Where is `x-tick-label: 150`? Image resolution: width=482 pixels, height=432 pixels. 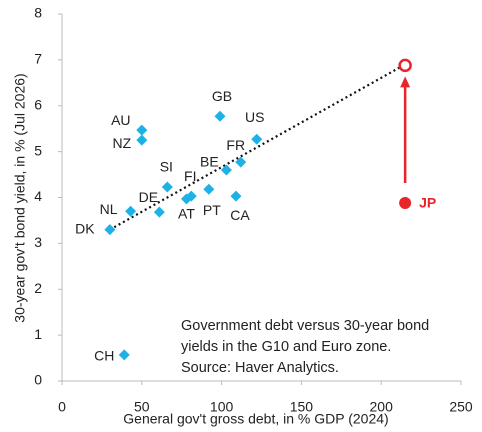
x-tick-label: 150 is located at coordinates (302, 407).